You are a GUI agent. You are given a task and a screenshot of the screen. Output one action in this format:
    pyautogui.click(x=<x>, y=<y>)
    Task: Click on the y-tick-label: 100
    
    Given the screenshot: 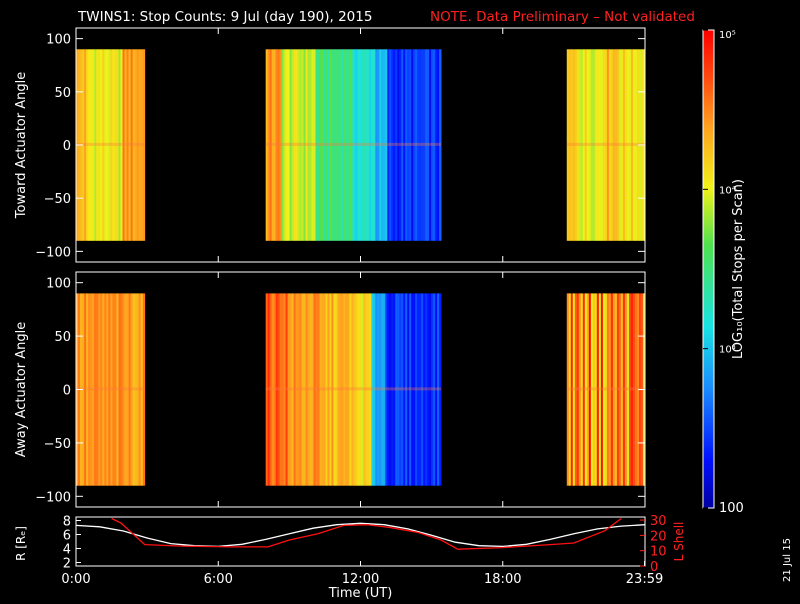 What is the action you would take?
    pyautogui.click(x=58, y=284)
    